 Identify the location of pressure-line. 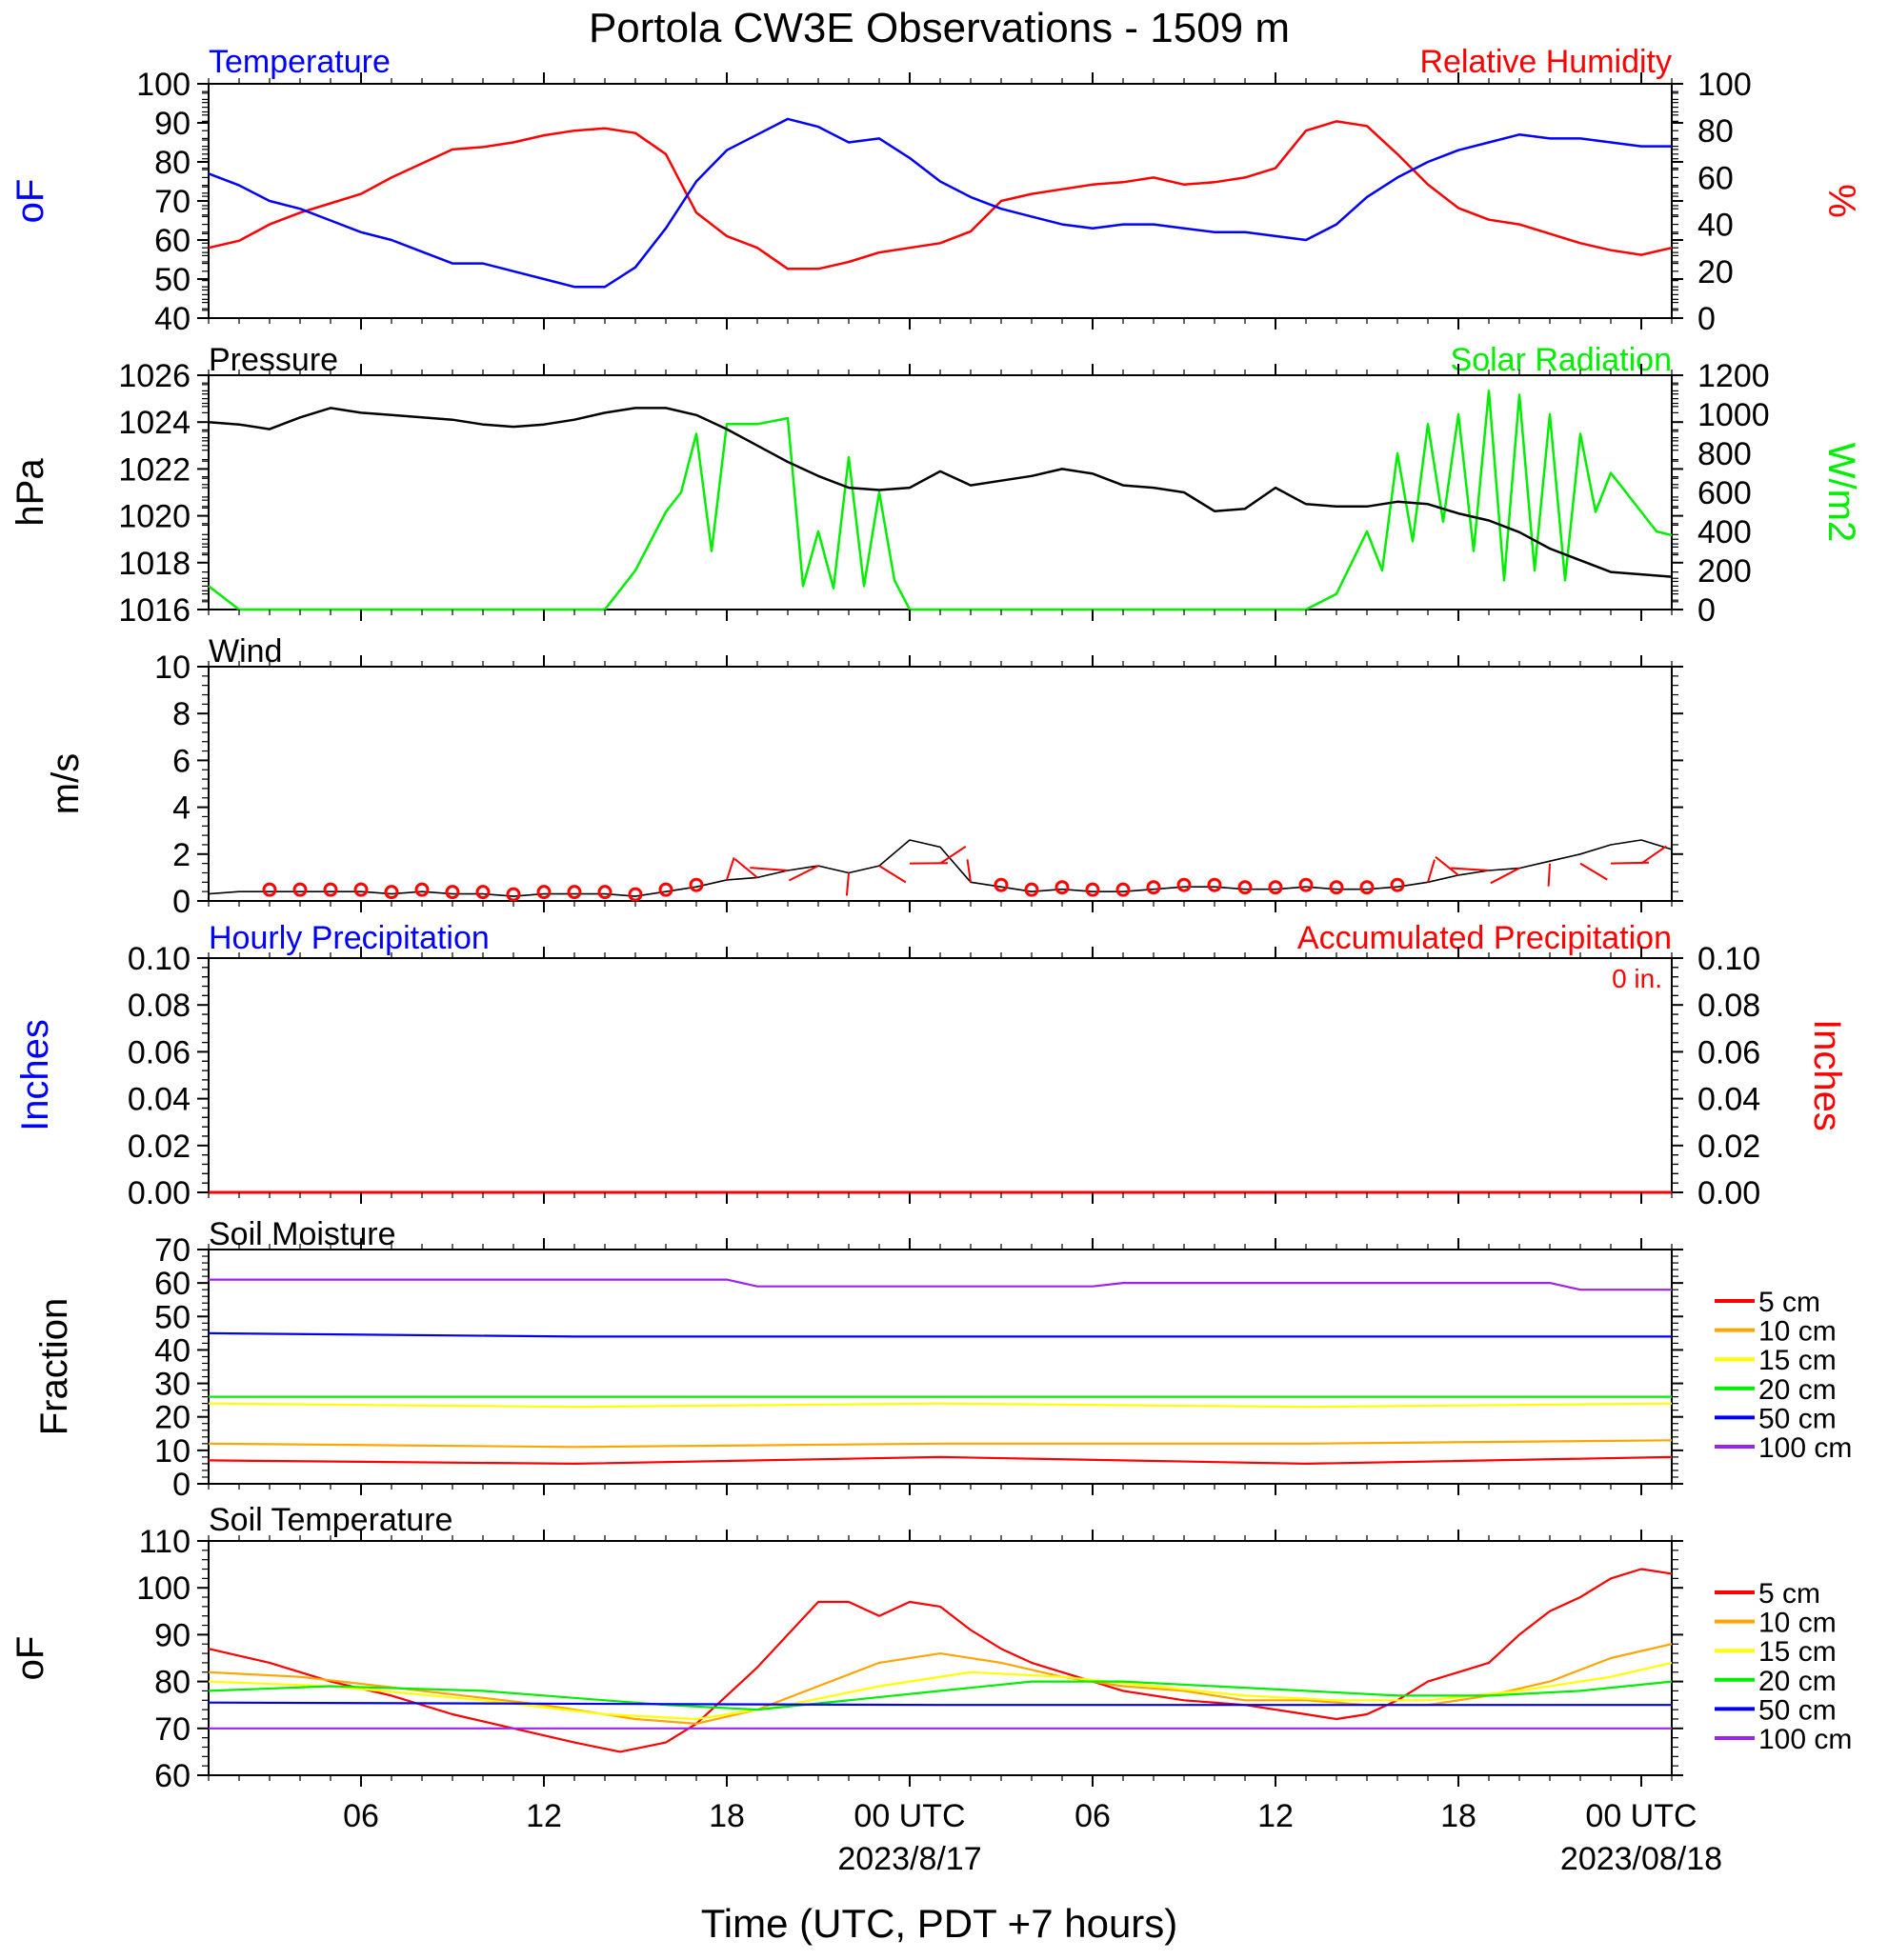
(940, 492).